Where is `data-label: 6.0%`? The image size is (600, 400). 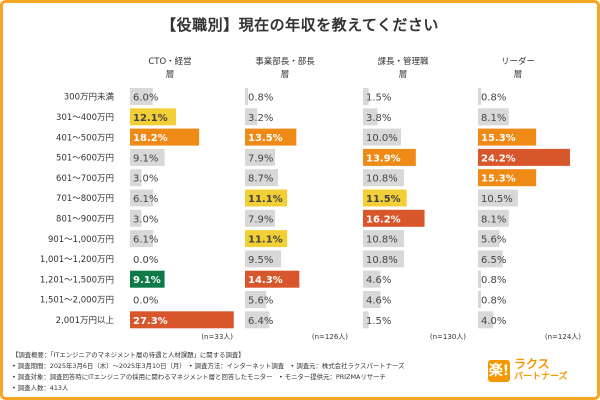
data-label: 6.0% is located at coordinates (145, 98).